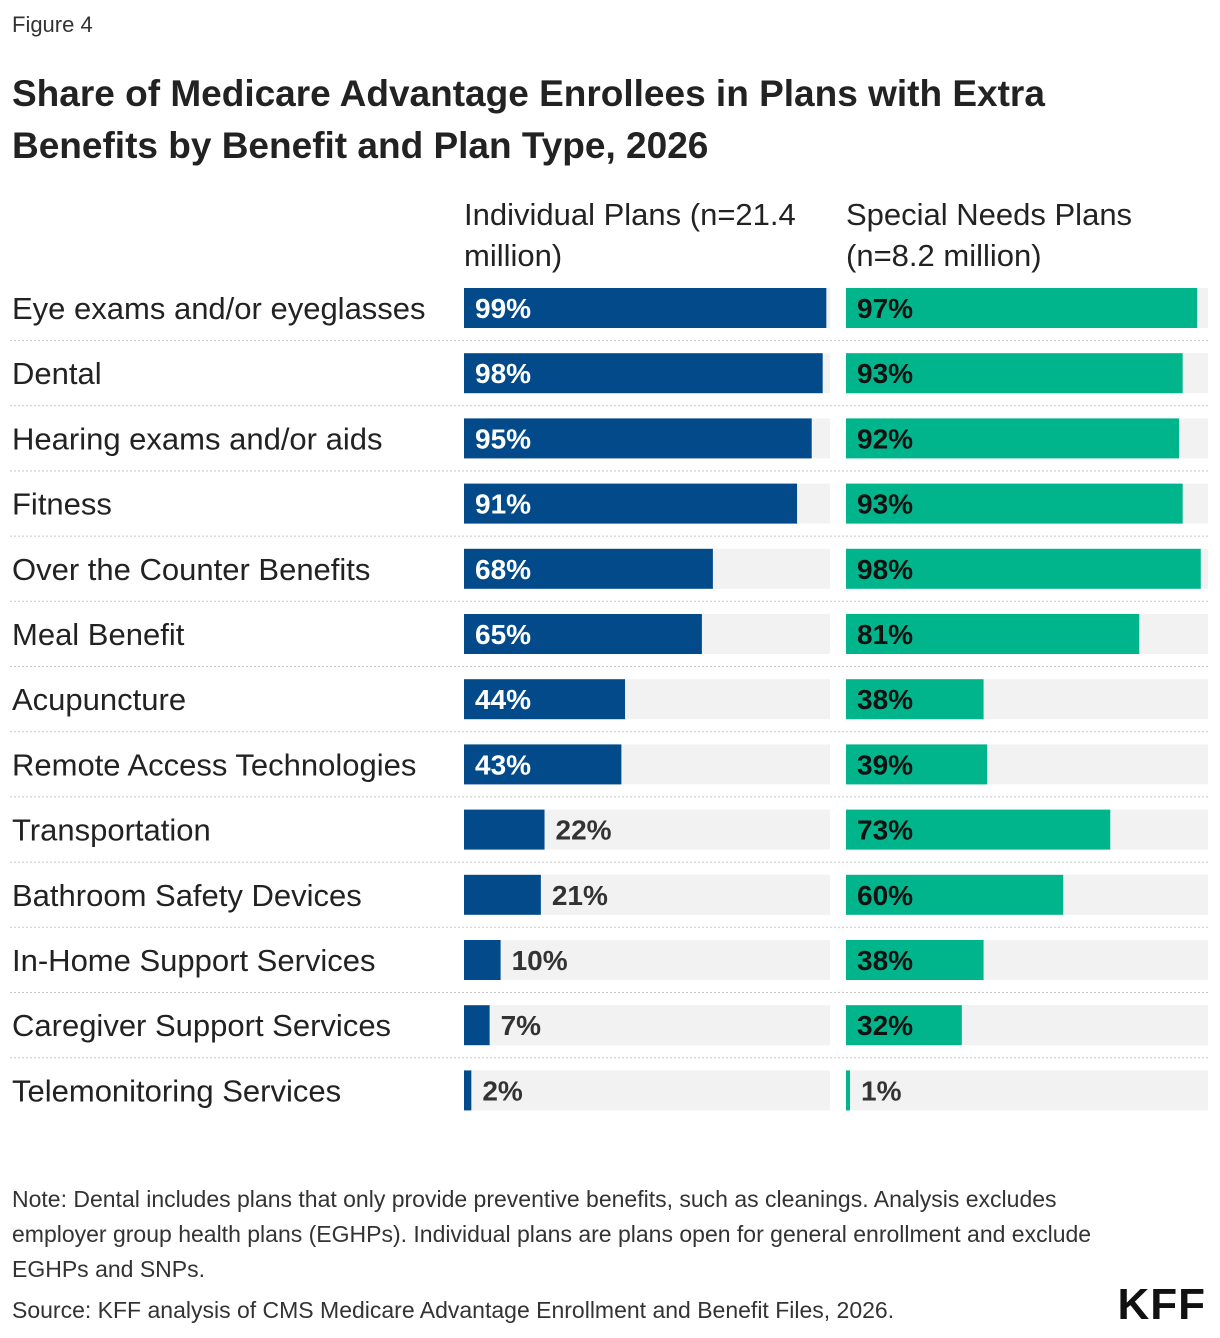 This screenshot has width=1220, height=1338. What do you see at coordinates (1013, 438) in the screenshot?
I see `bar-snp-hearing-exams-and-or-aids` at bounding box center [1013, 438].